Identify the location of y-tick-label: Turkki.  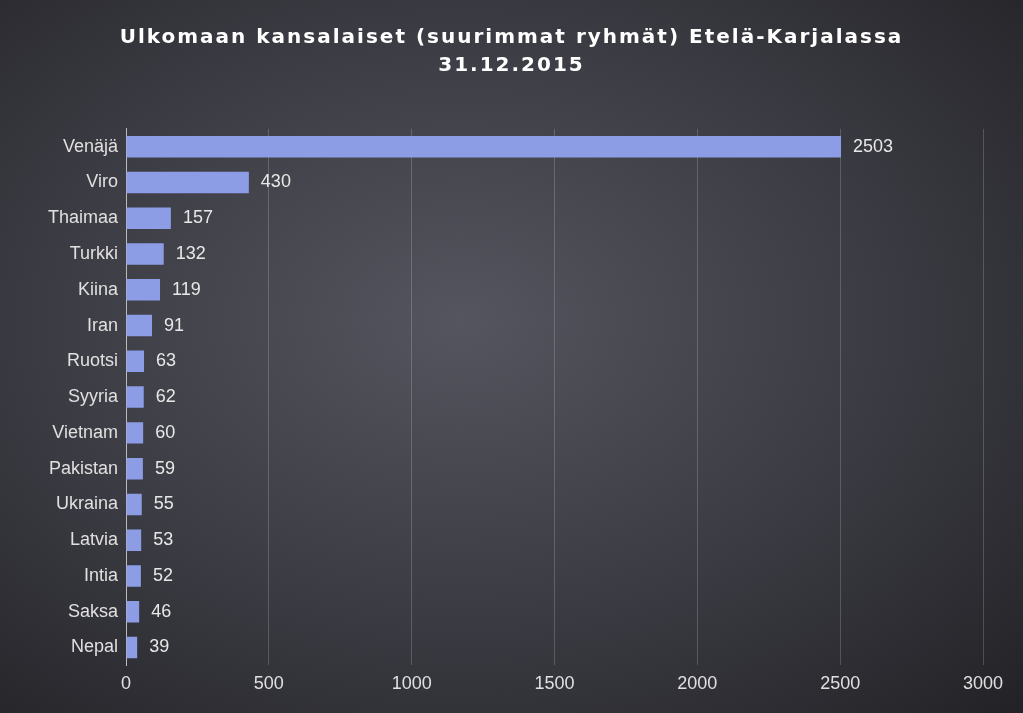
(94, 252).